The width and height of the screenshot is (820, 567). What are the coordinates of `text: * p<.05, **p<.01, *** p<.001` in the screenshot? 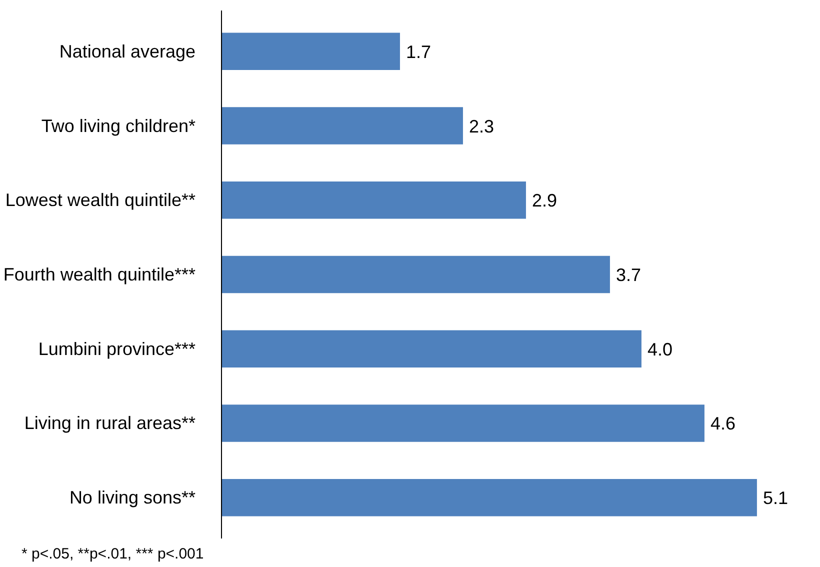 It's located at (113, 554).